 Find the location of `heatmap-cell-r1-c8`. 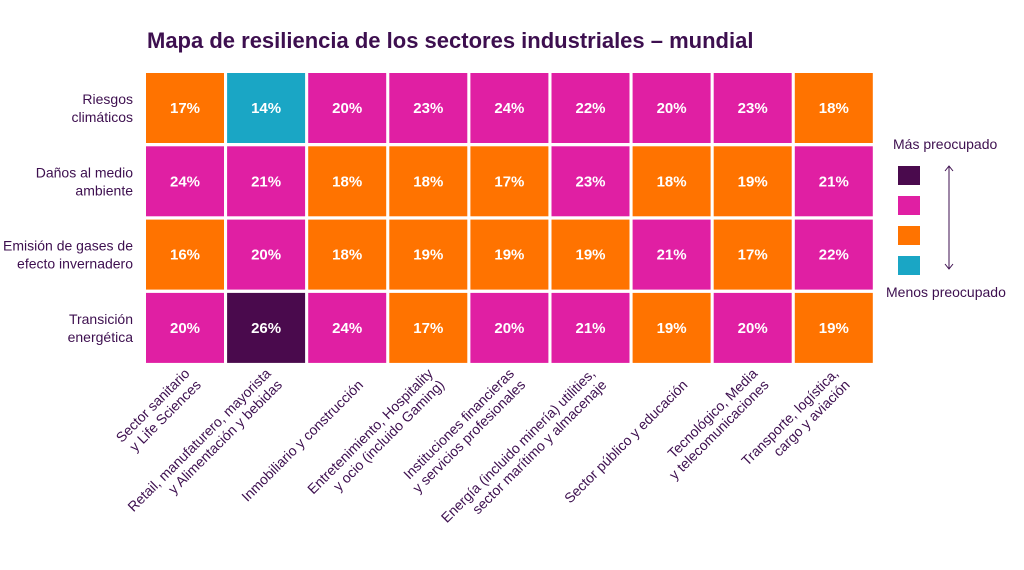

heatmap-cell-r1-c8 is located at coordinates (833, 181).